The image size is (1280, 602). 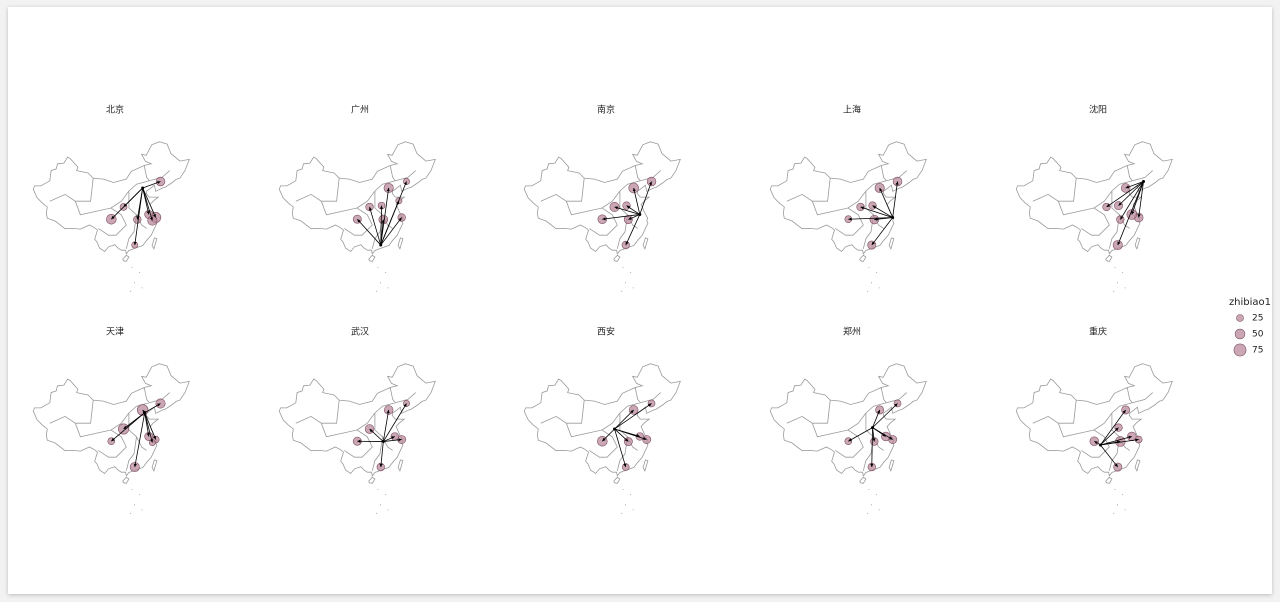 I want to click on legend-title: zhibiao1, so click(x=1250, y=302).